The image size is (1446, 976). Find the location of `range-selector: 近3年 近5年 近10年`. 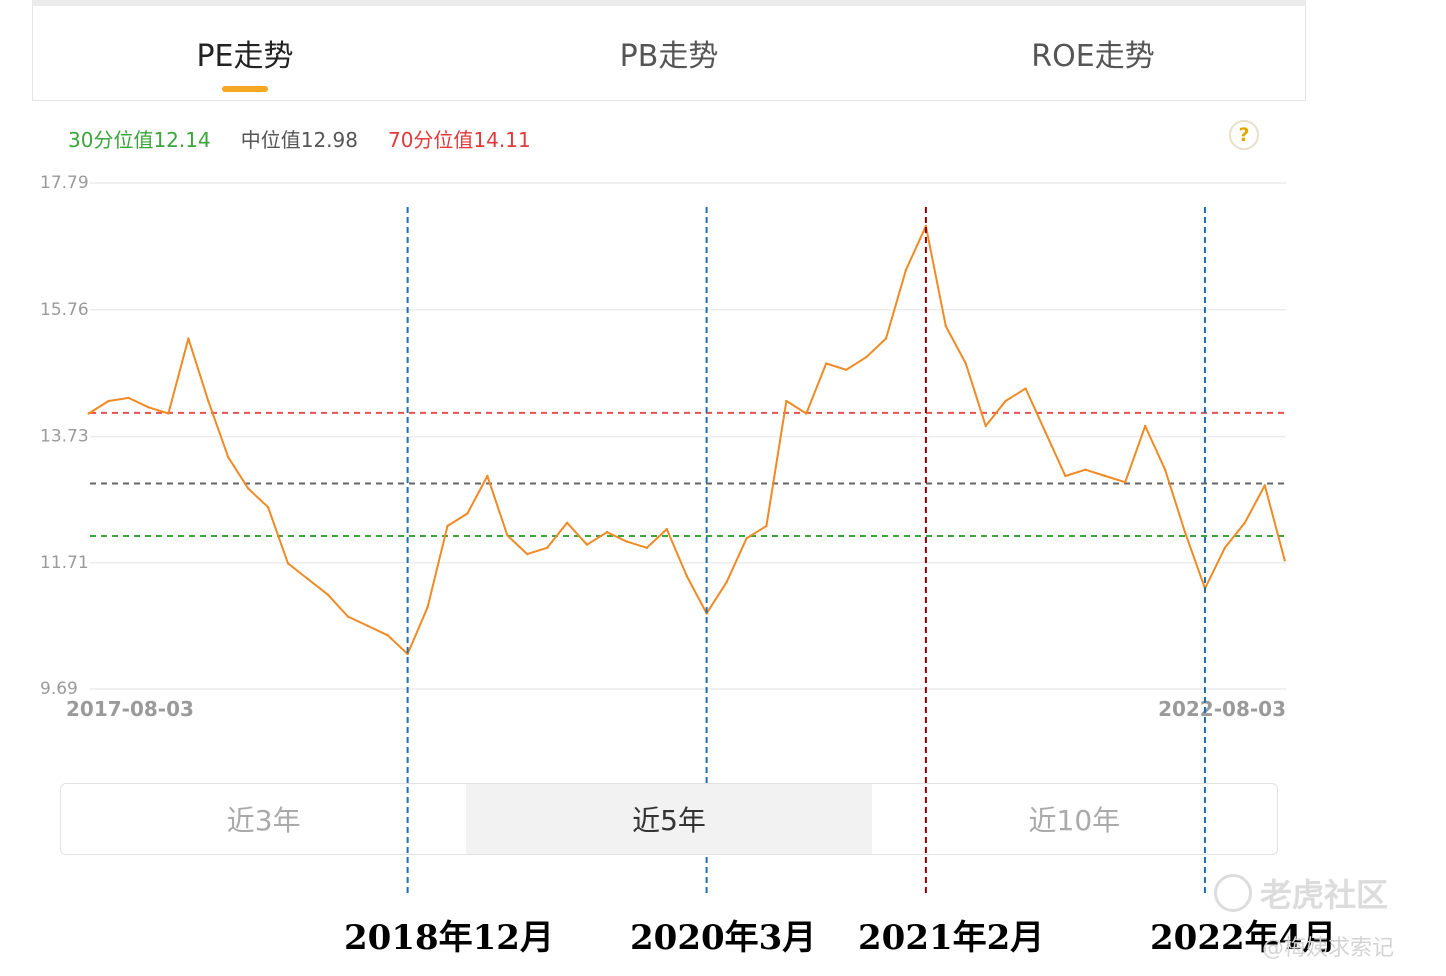

range-selector: 近3年 近5年 近10年 is located at coordinates (669, 819).